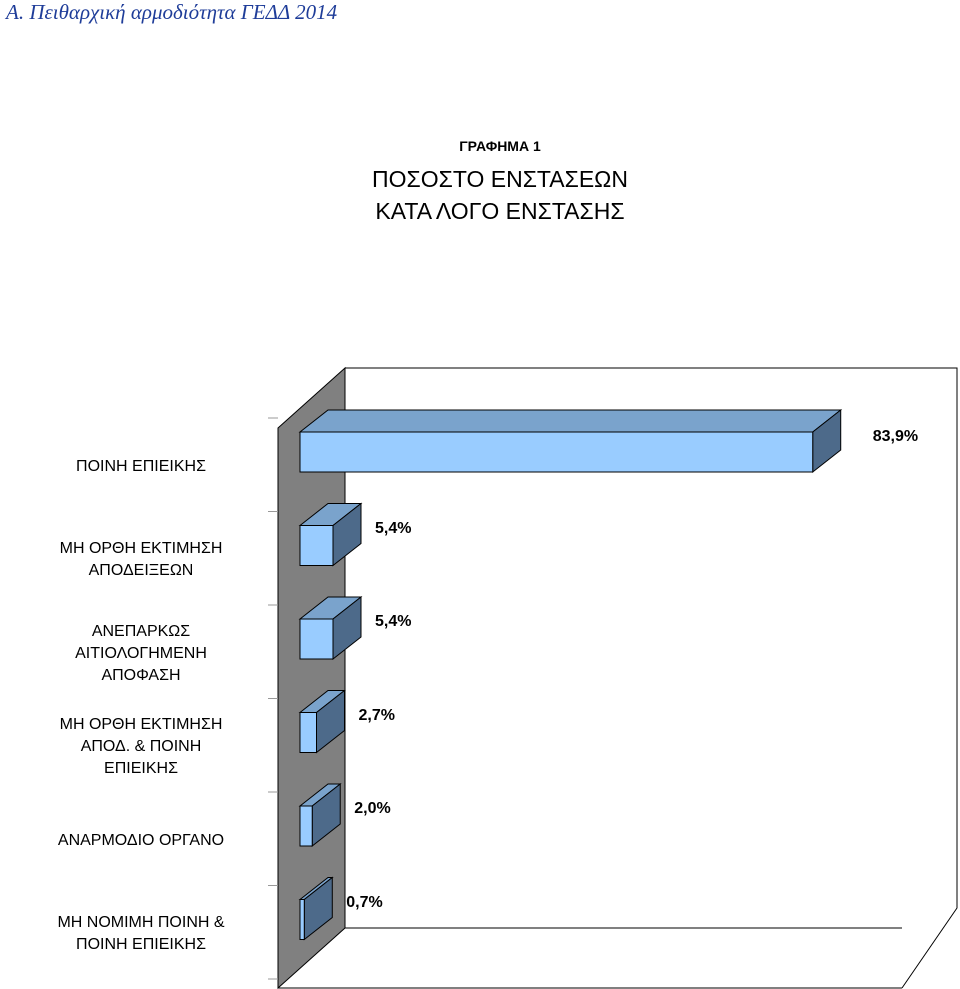  I want to click on chart-title-line-2: ΚΑΤΑ ΛΟΓΟ ΕΝΣΤΑΣΗΣ, so click(500, 211).